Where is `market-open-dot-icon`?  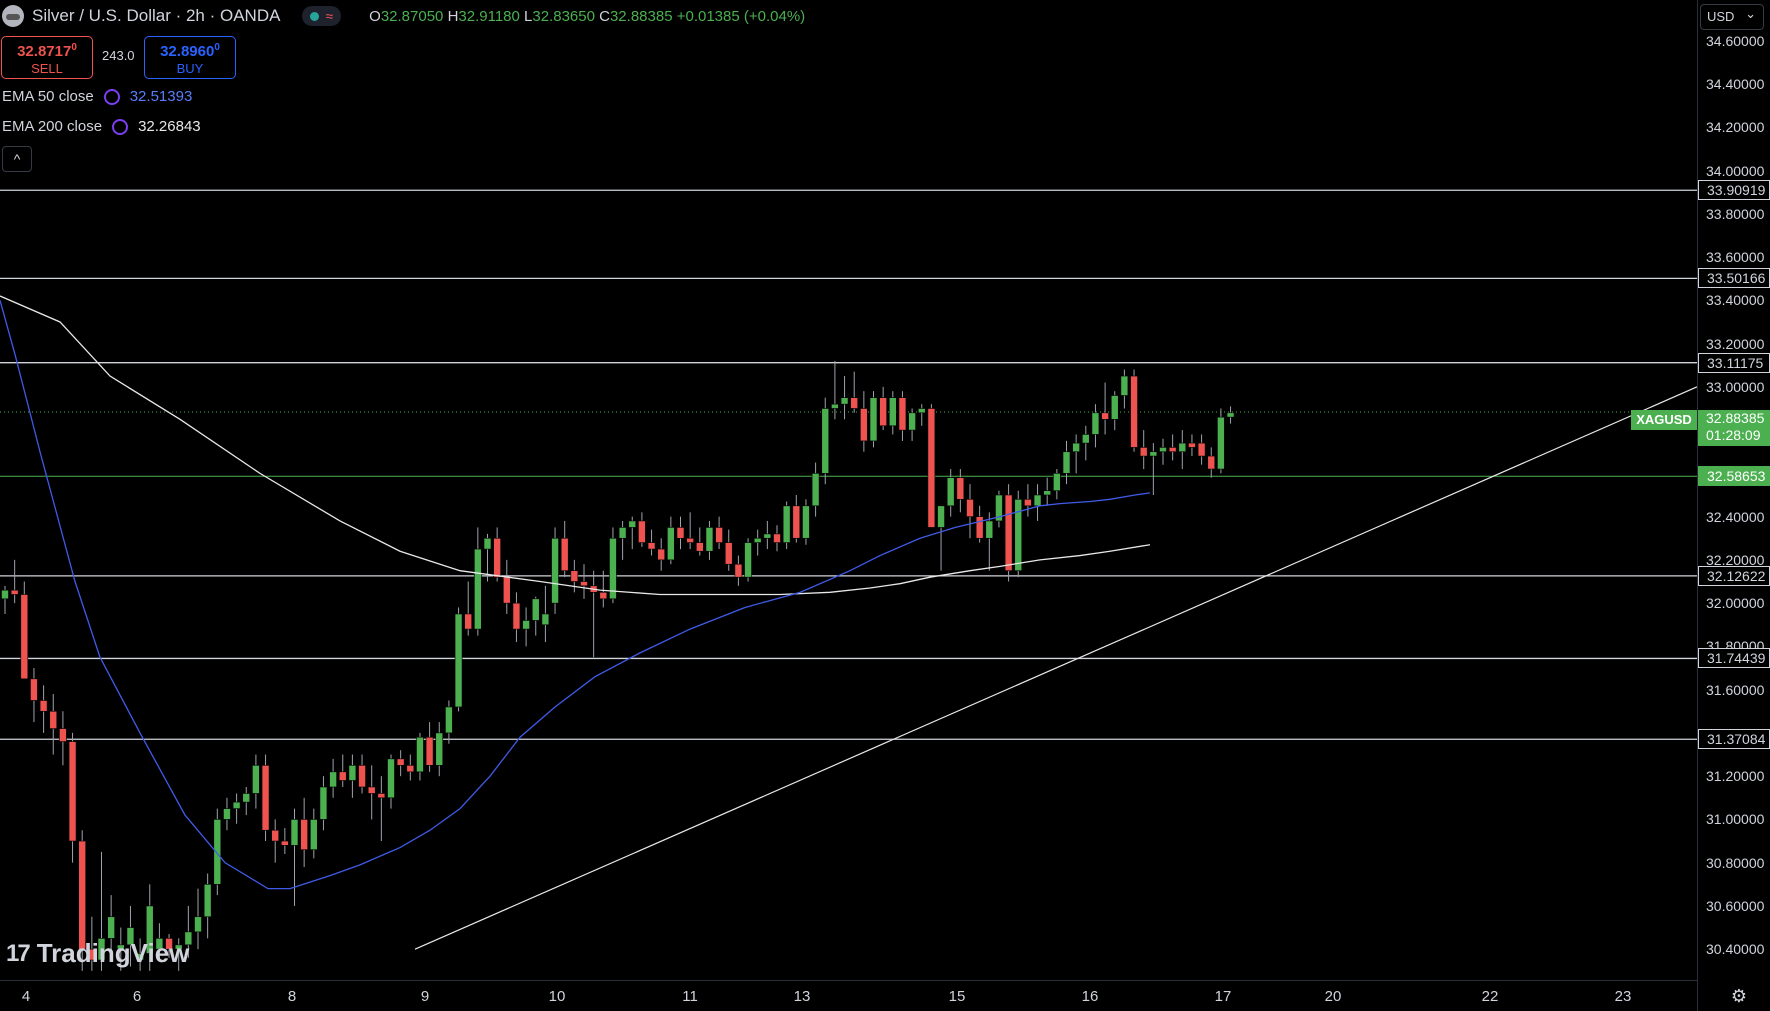
market-open-dot-icon is located at coordinates (315, 16).